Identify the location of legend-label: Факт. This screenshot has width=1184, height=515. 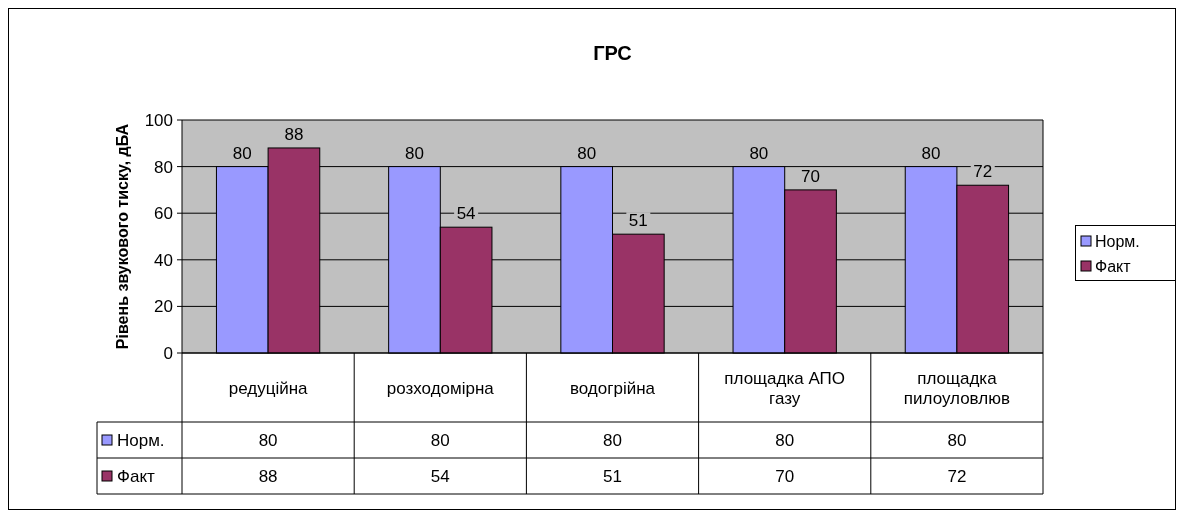
(1113, 266).